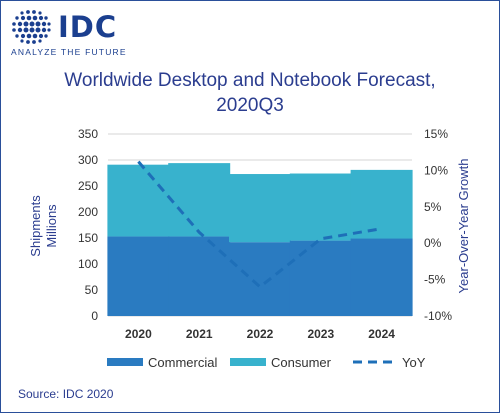 Image resolution: width=500 pixels, height=413 pixels. What do you see at coordinates (88, 160) in the screenshot?
I see `y-left-tick-label: 300` at bounding box center [88, 160].